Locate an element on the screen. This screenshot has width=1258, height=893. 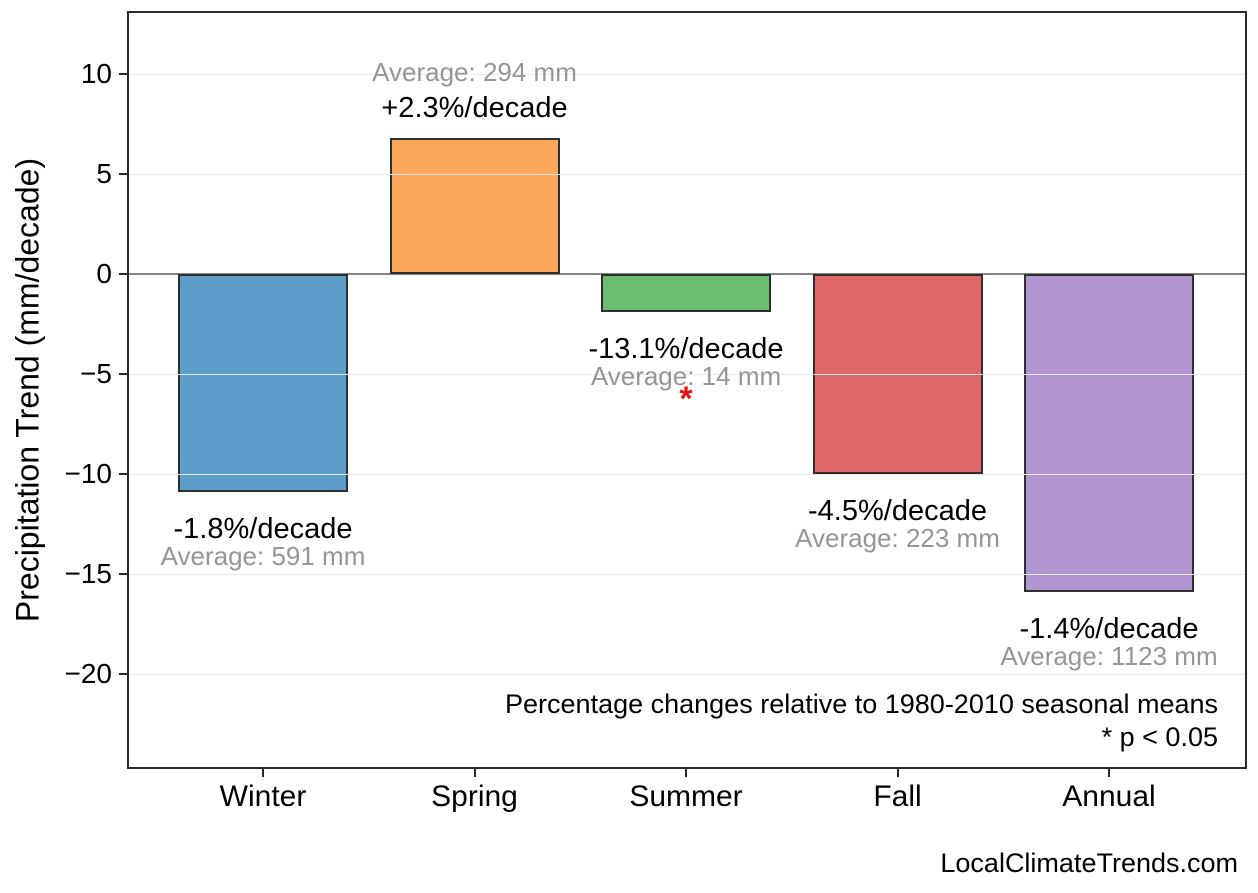
y-tick-label-5: 5 is located at coordinates (104, 173).